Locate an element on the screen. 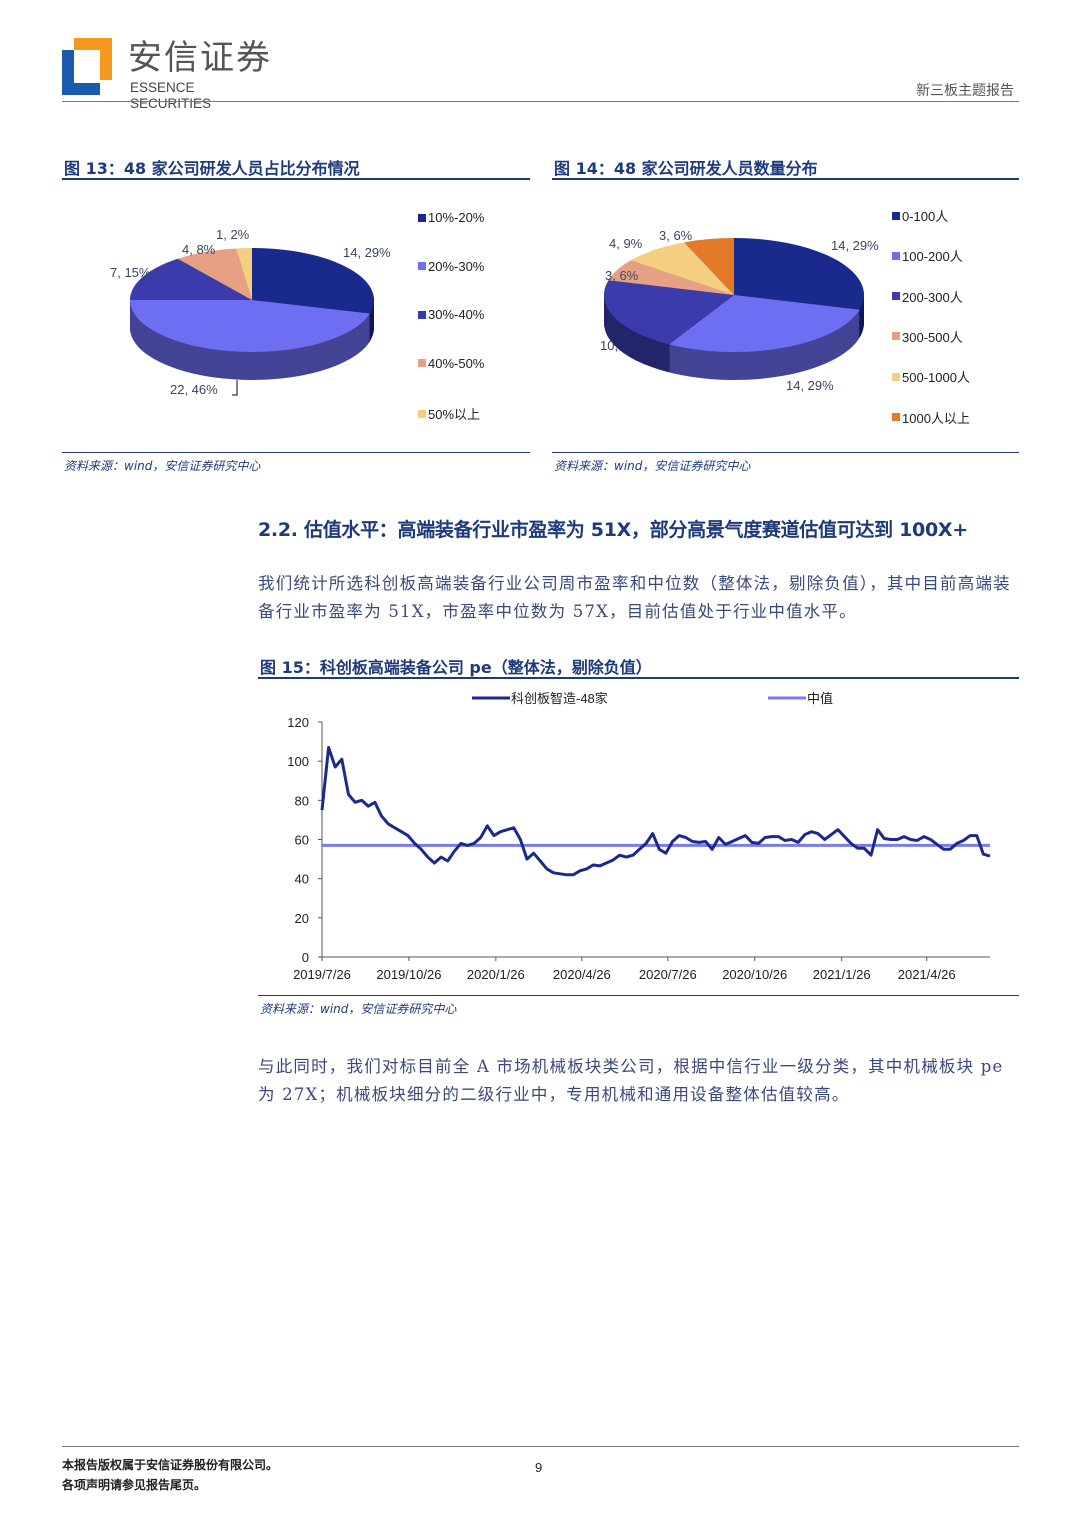 The width and height of the screenshot is (1080, 1526). fig13-title-rule is located at coordinates (296, 179).